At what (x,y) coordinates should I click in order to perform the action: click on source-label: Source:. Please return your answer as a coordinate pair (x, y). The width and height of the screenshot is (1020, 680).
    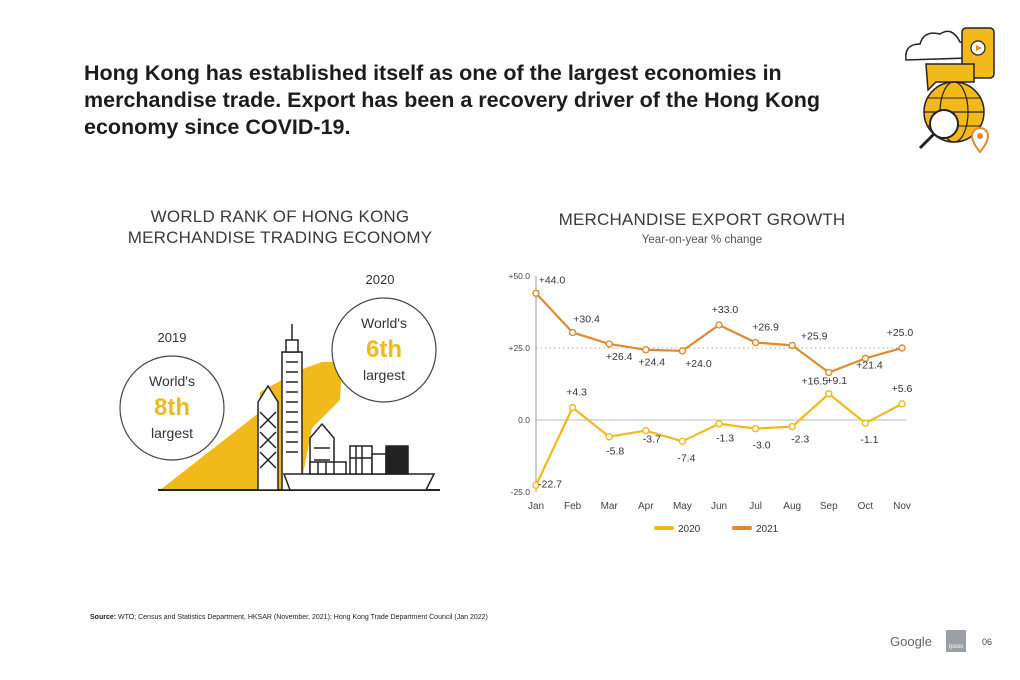
    Looking at the image, I should click on (103, 617).